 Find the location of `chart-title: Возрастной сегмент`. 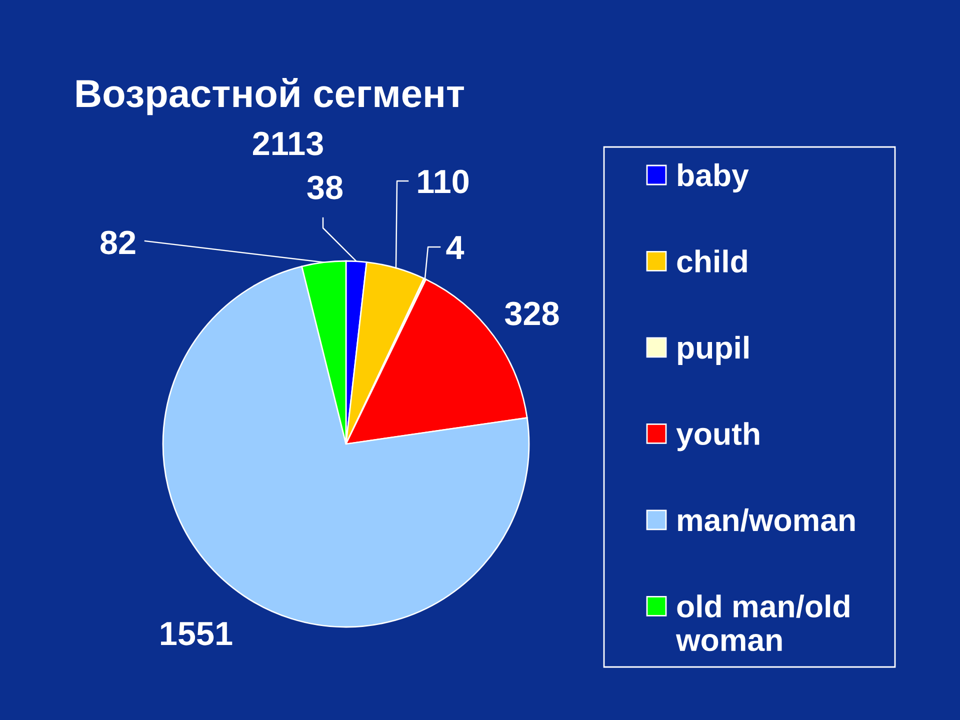

chart-title: Возрастной сегмент is located at coordinates (270, 97).